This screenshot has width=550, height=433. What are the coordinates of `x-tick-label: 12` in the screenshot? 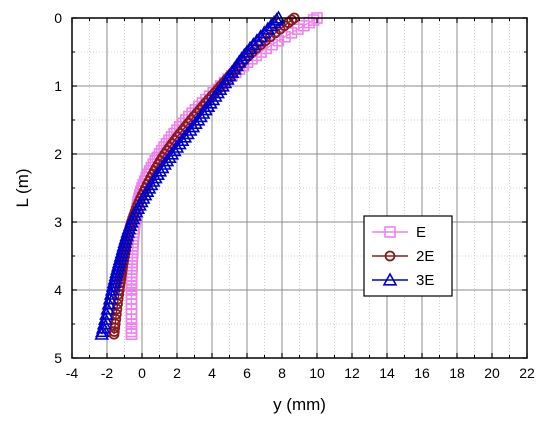 It's located at (352, 373).